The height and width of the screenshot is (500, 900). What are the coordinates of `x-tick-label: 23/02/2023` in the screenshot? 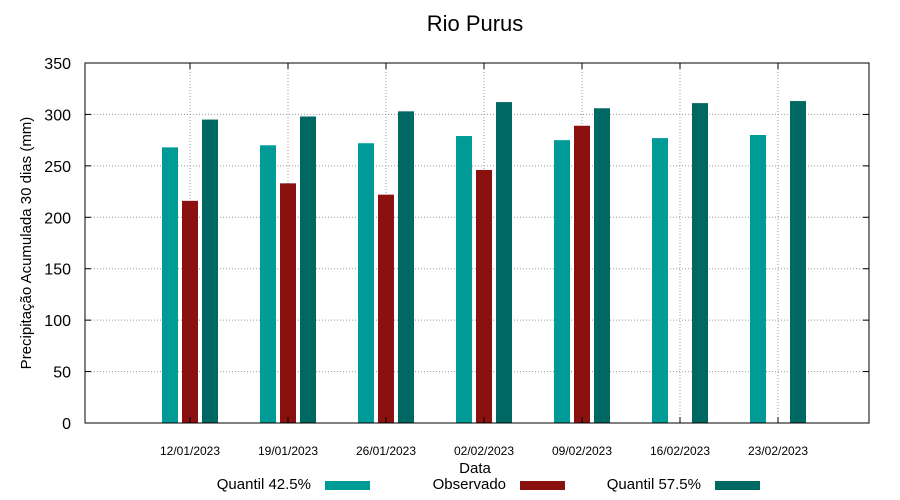 It's located at (778, 451).